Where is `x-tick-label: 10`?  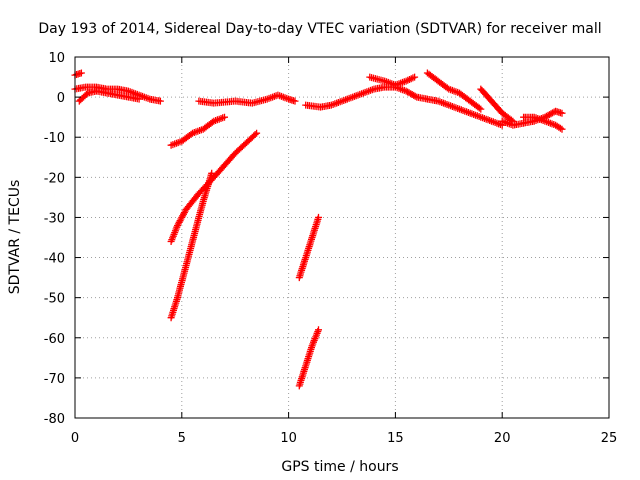
x-tick-label: 10 is located at coordinates (288, 438).